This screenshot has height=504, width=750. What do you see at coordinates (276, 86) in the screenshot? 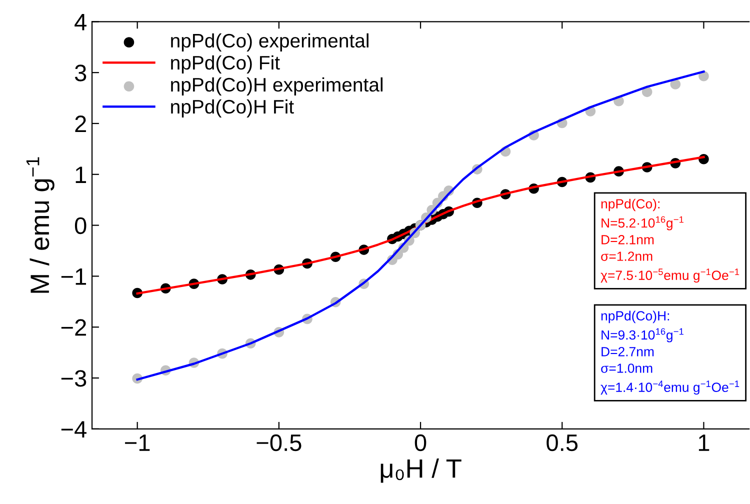
I see `legend-label: npPd(Co)H experimental` at bounding box center [276, 86].